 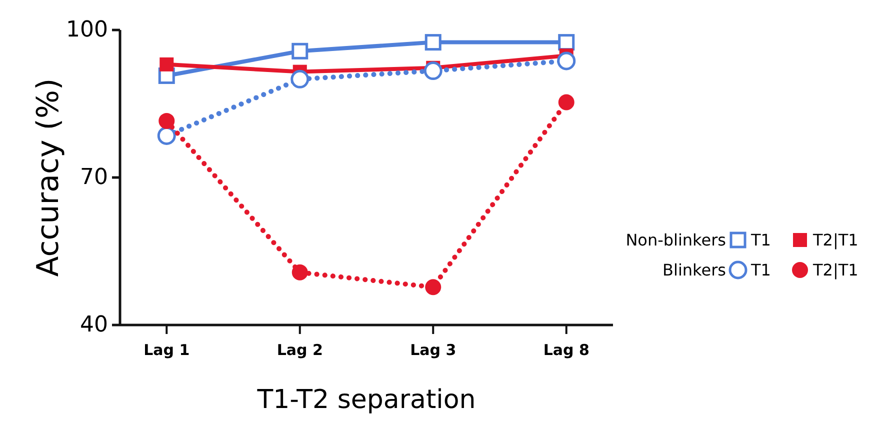 What do you see at coordinates (48, 177) in the screenshot?
I see `y-axis-title: Accuracy (%)` at bounding box center [48, 177].